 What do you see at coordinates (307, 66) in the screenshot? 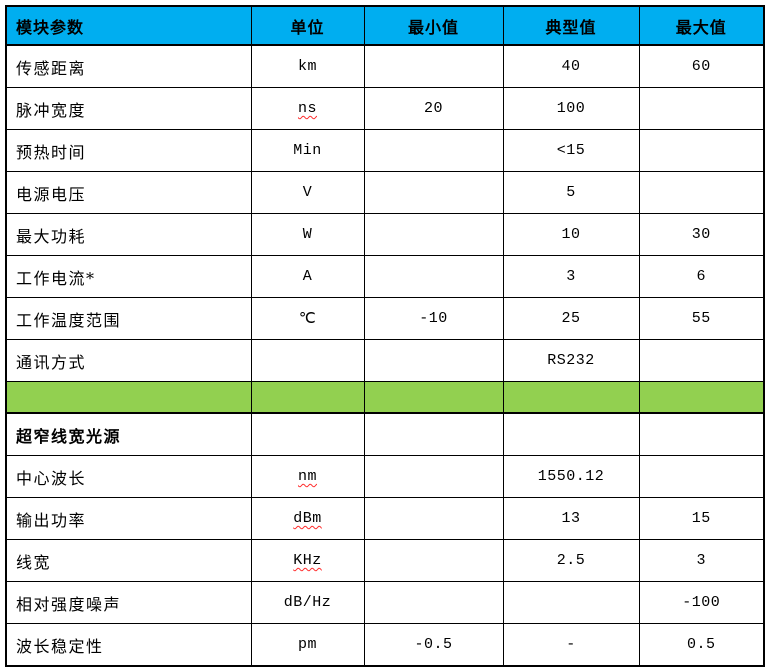
I see `unit-cell: km` at bounding box center [307, 66].